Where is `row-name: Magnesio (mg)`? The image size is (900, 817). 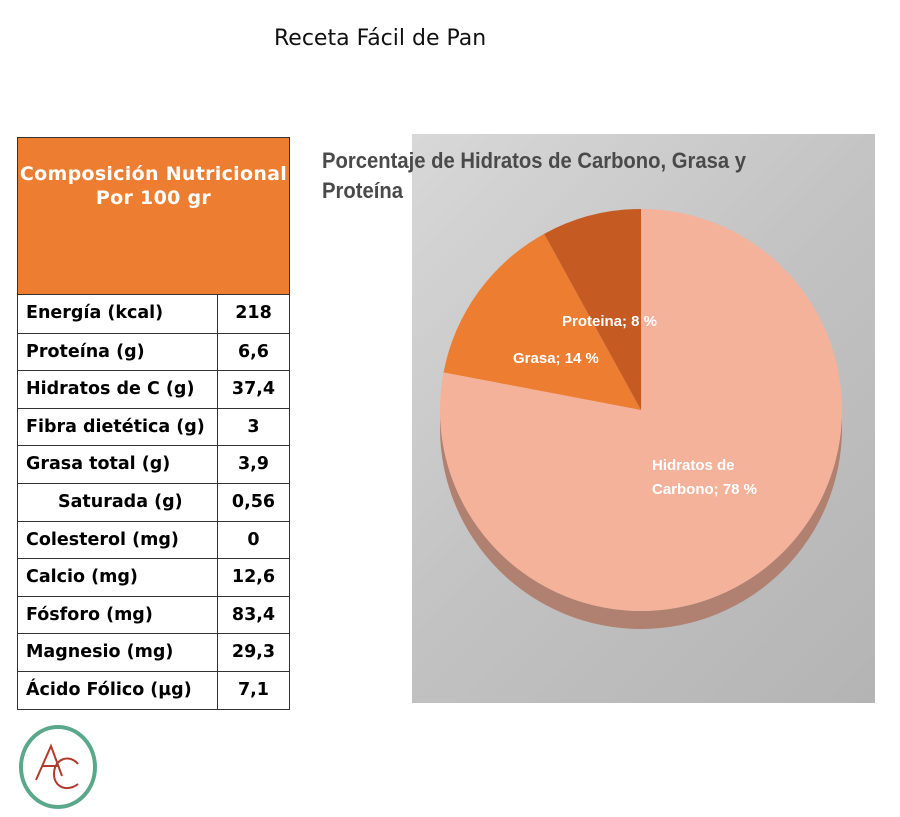
row-name: Magnesio (mg) is located at coordinates (118, 652).